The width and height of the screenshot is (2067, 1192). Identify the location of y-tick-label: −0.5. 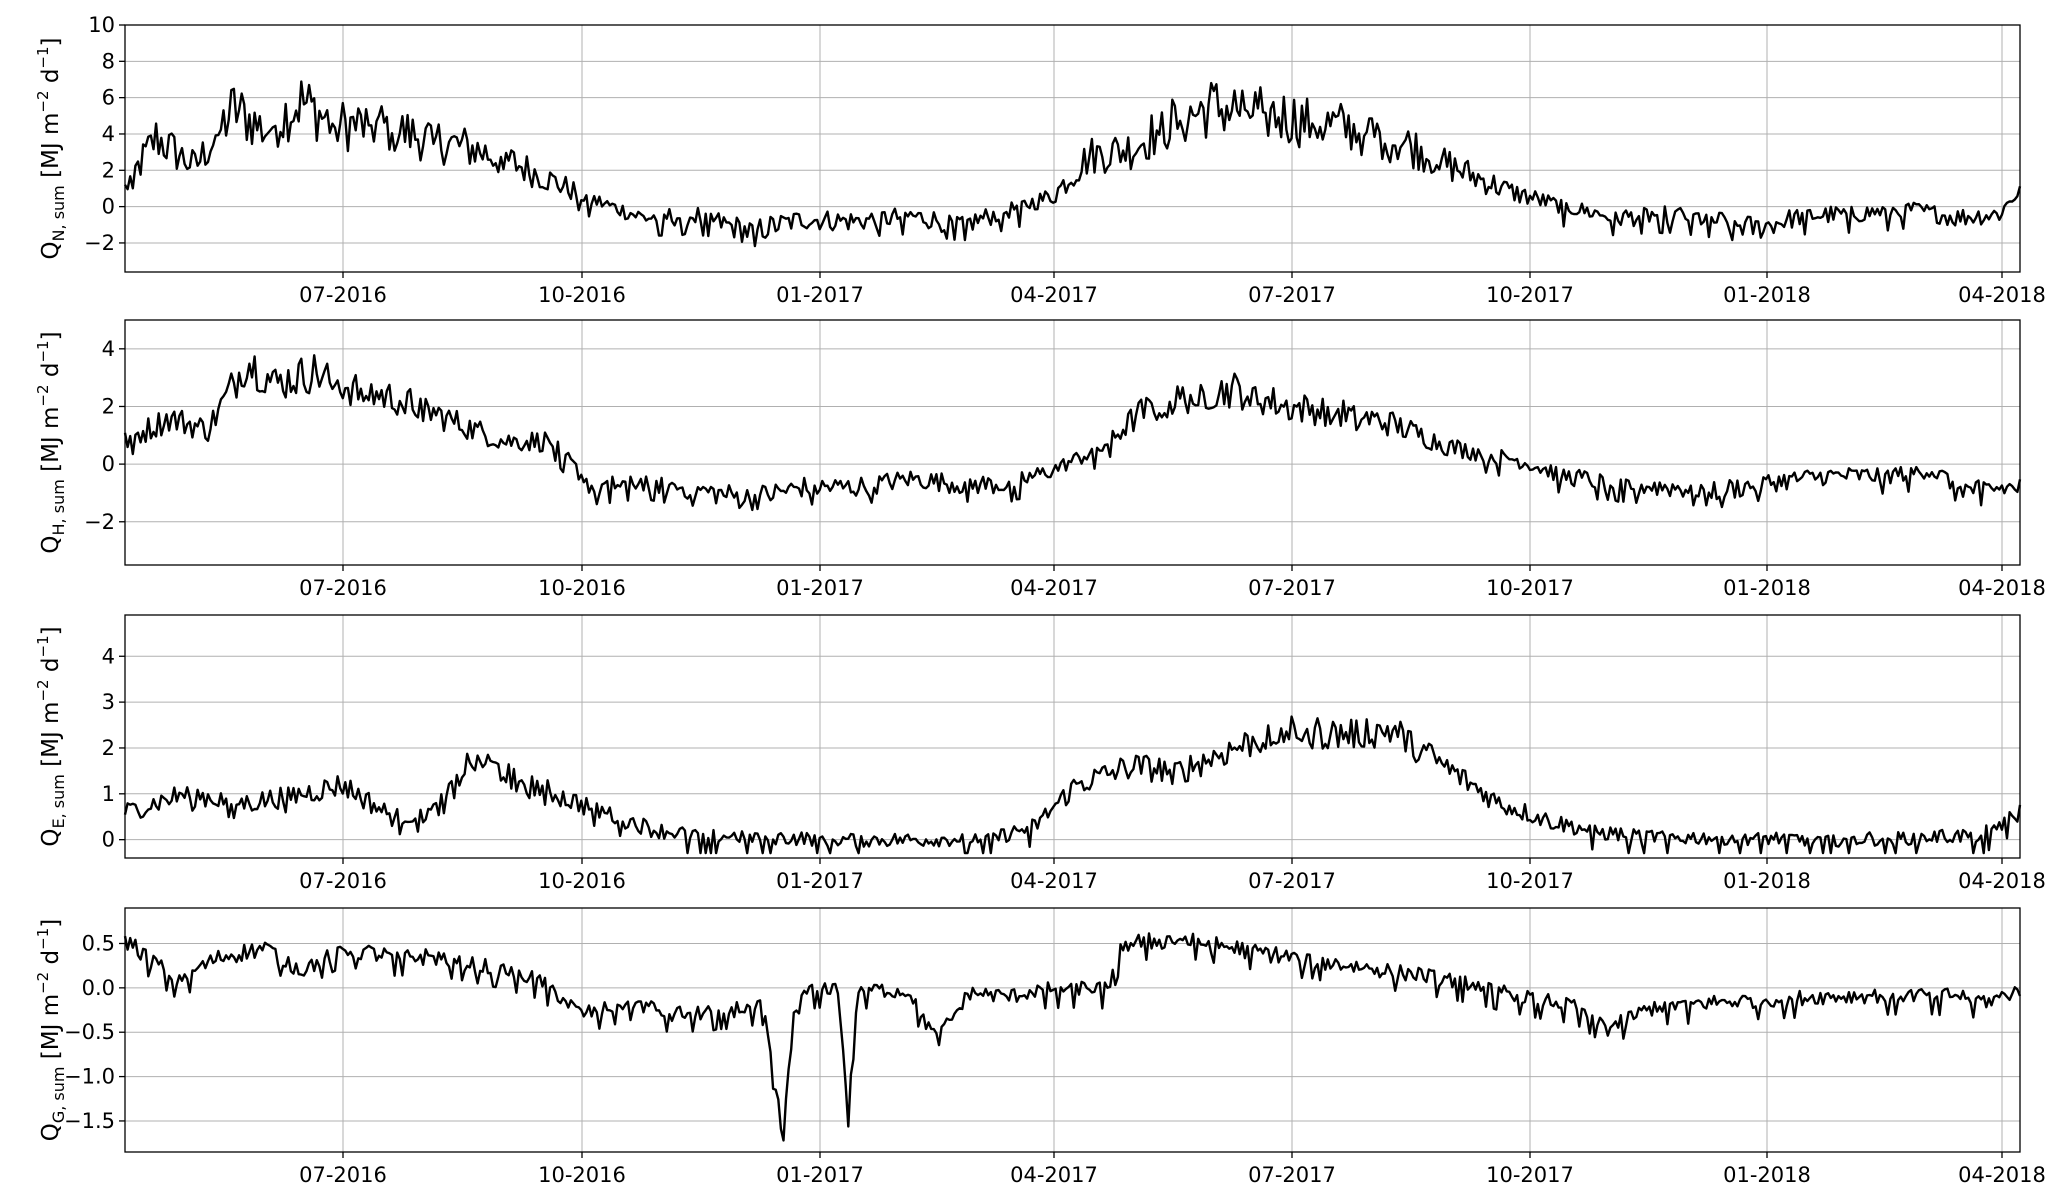
(89, 1032).